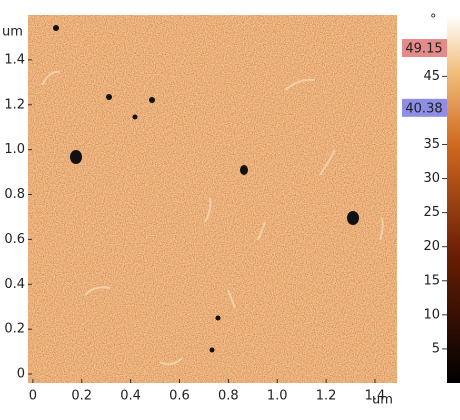 This screenshot has height=420, width=460. I want to click on x-tick-label: 1.2, so click(326, 396).